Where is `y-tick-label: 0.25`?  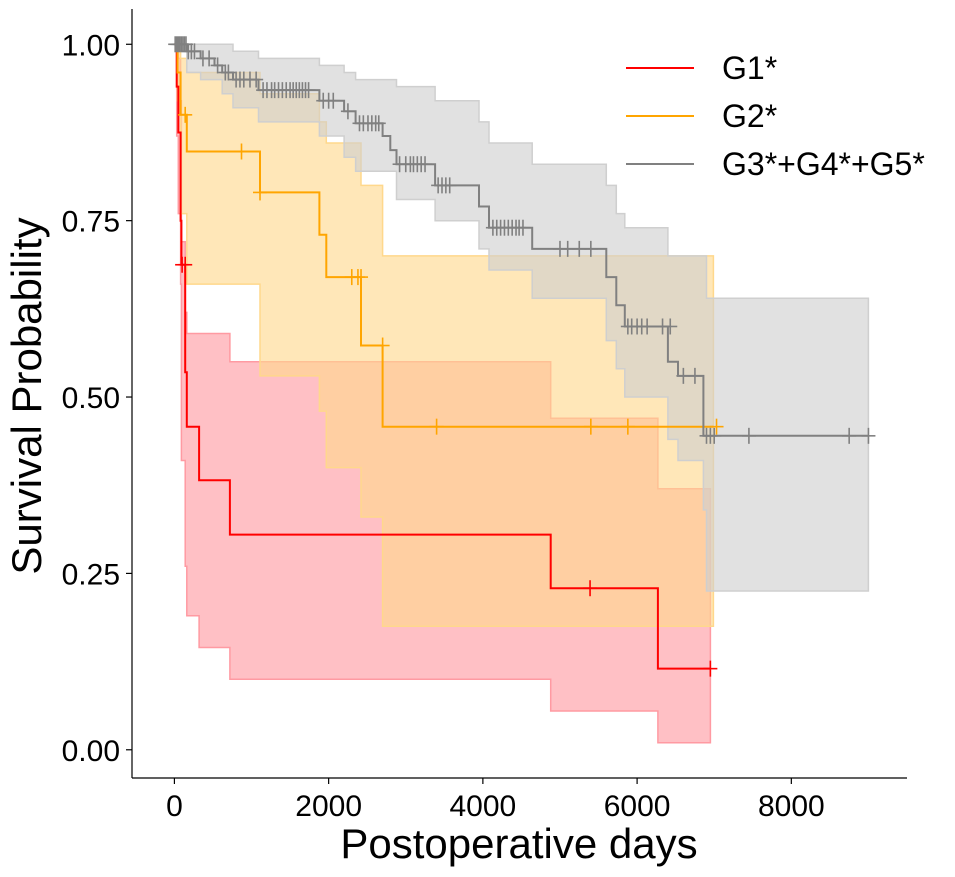 y-tick-label: 0.25 is located at coordinates (91, 574).